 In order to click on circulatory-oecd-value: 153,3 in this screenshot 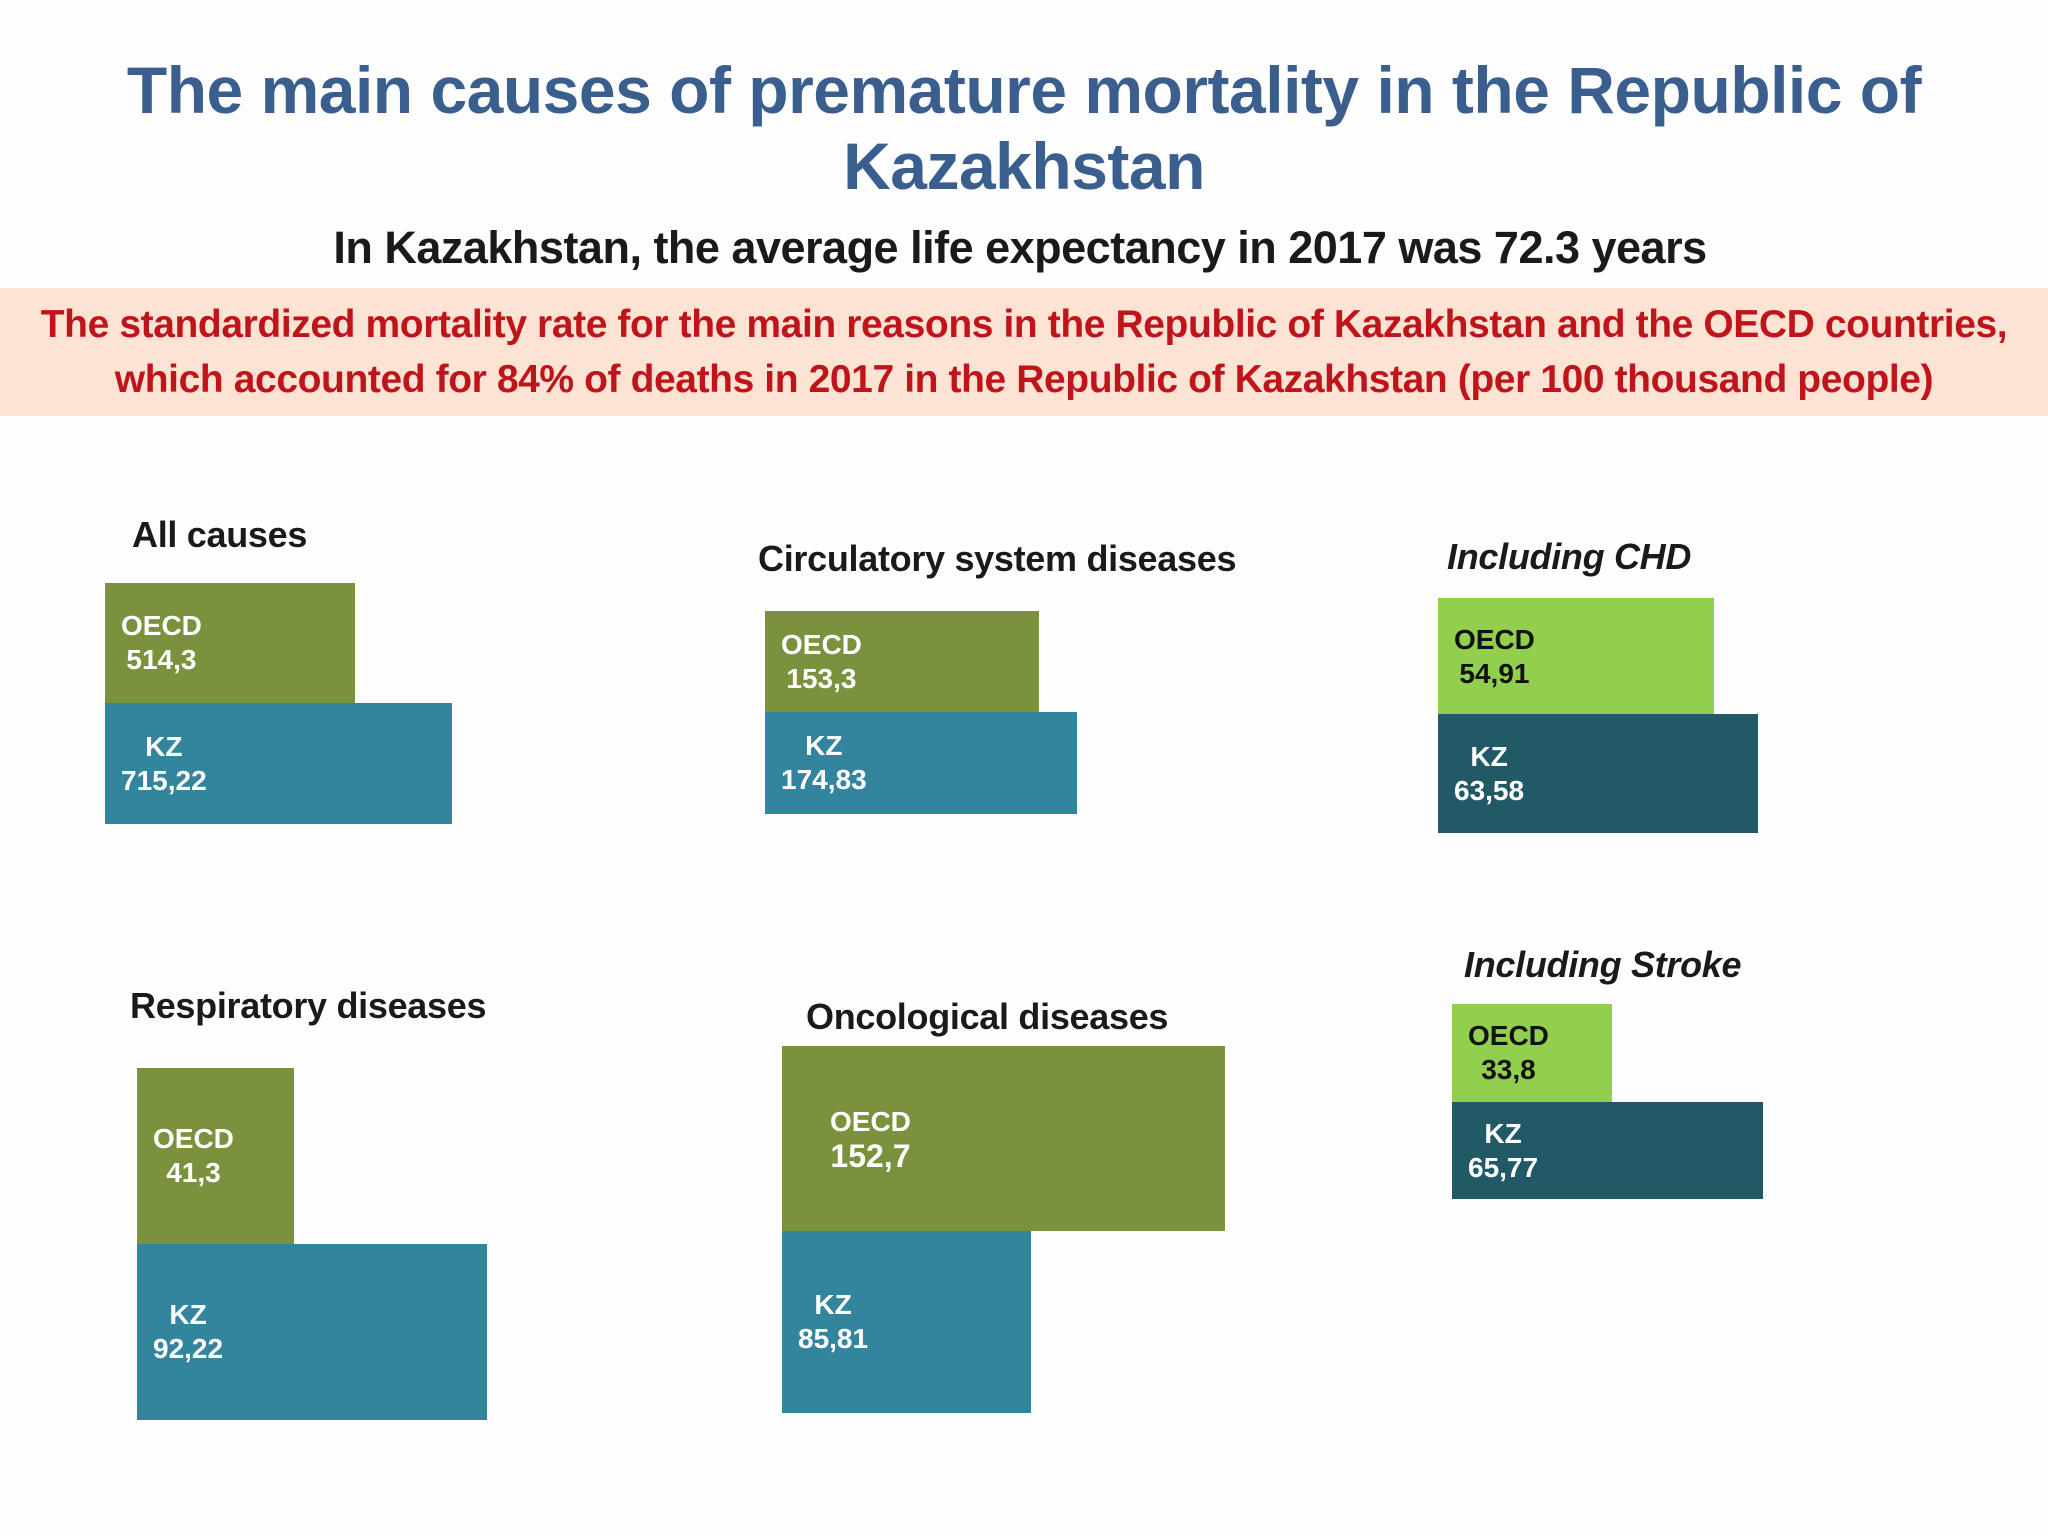, I will do `click(821, 678)`.